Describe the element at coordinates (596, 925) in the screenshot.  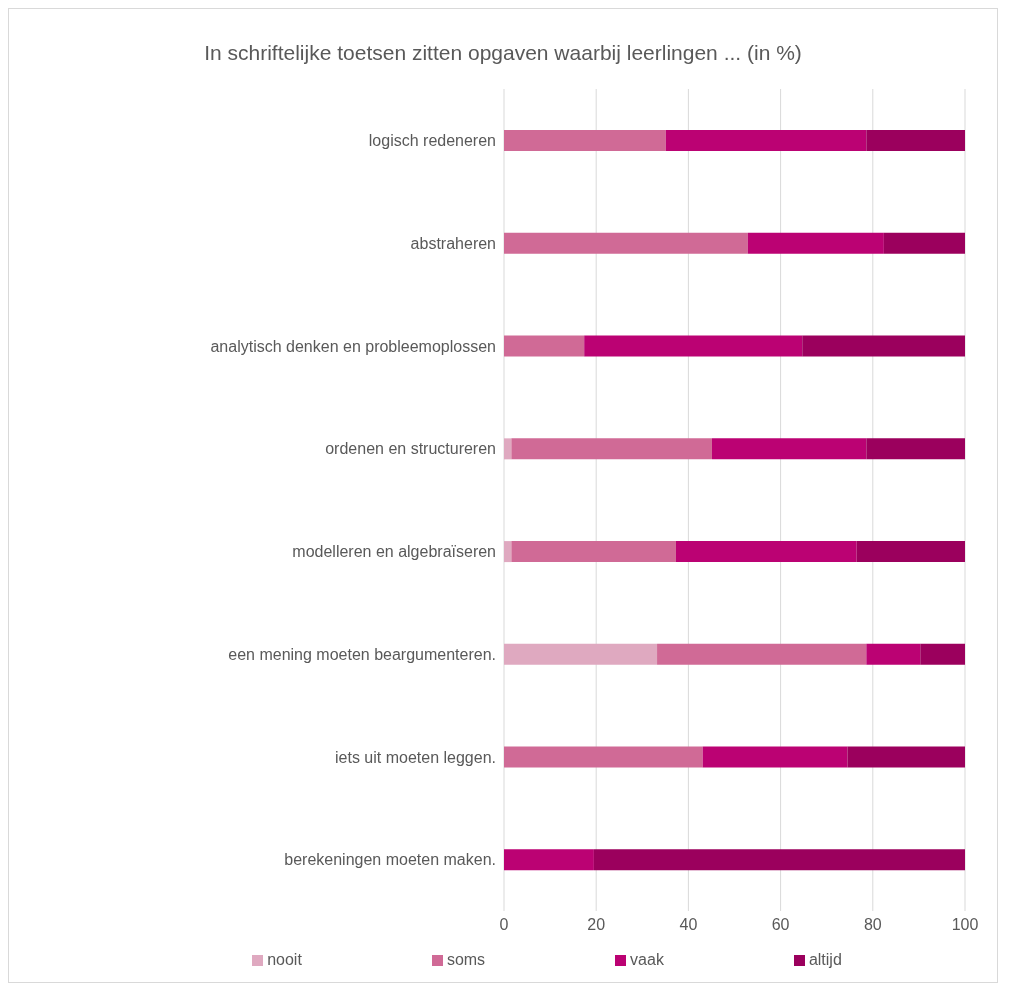
I see `x-tick-label: 20` at that location.